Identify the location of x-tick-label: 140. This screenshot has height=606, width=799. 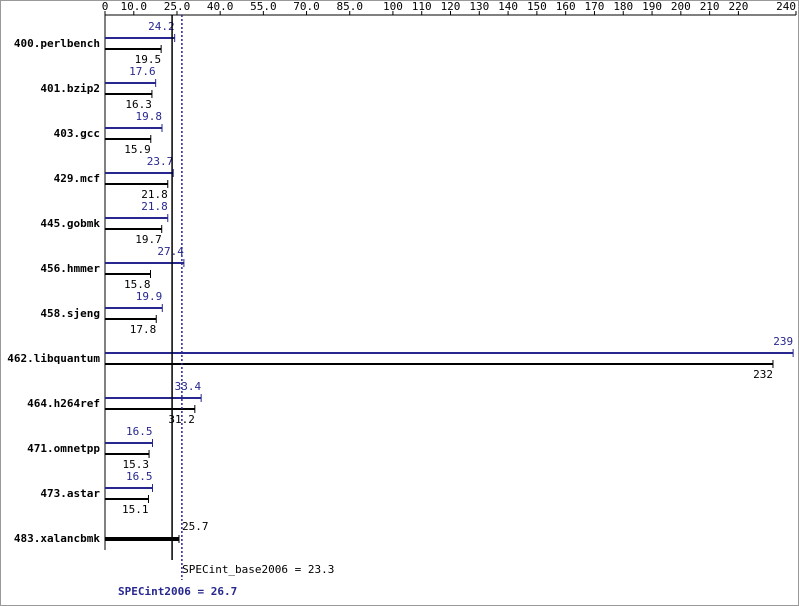
(508, 6).